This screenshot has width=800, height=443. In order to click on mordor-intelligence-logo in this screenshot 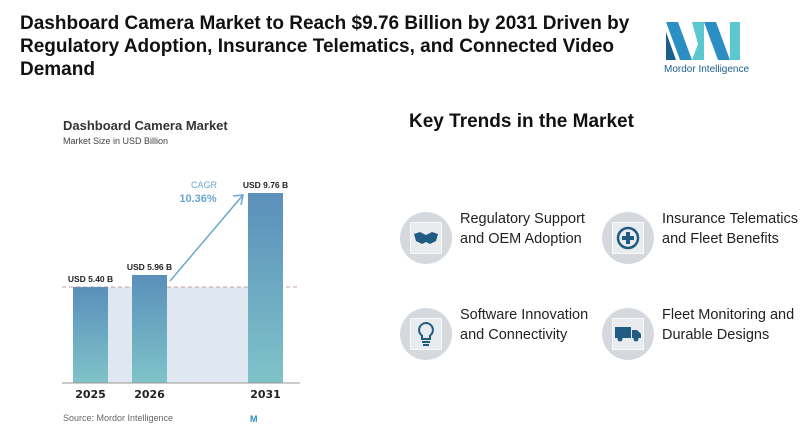, I will do `click(703, 41)`.